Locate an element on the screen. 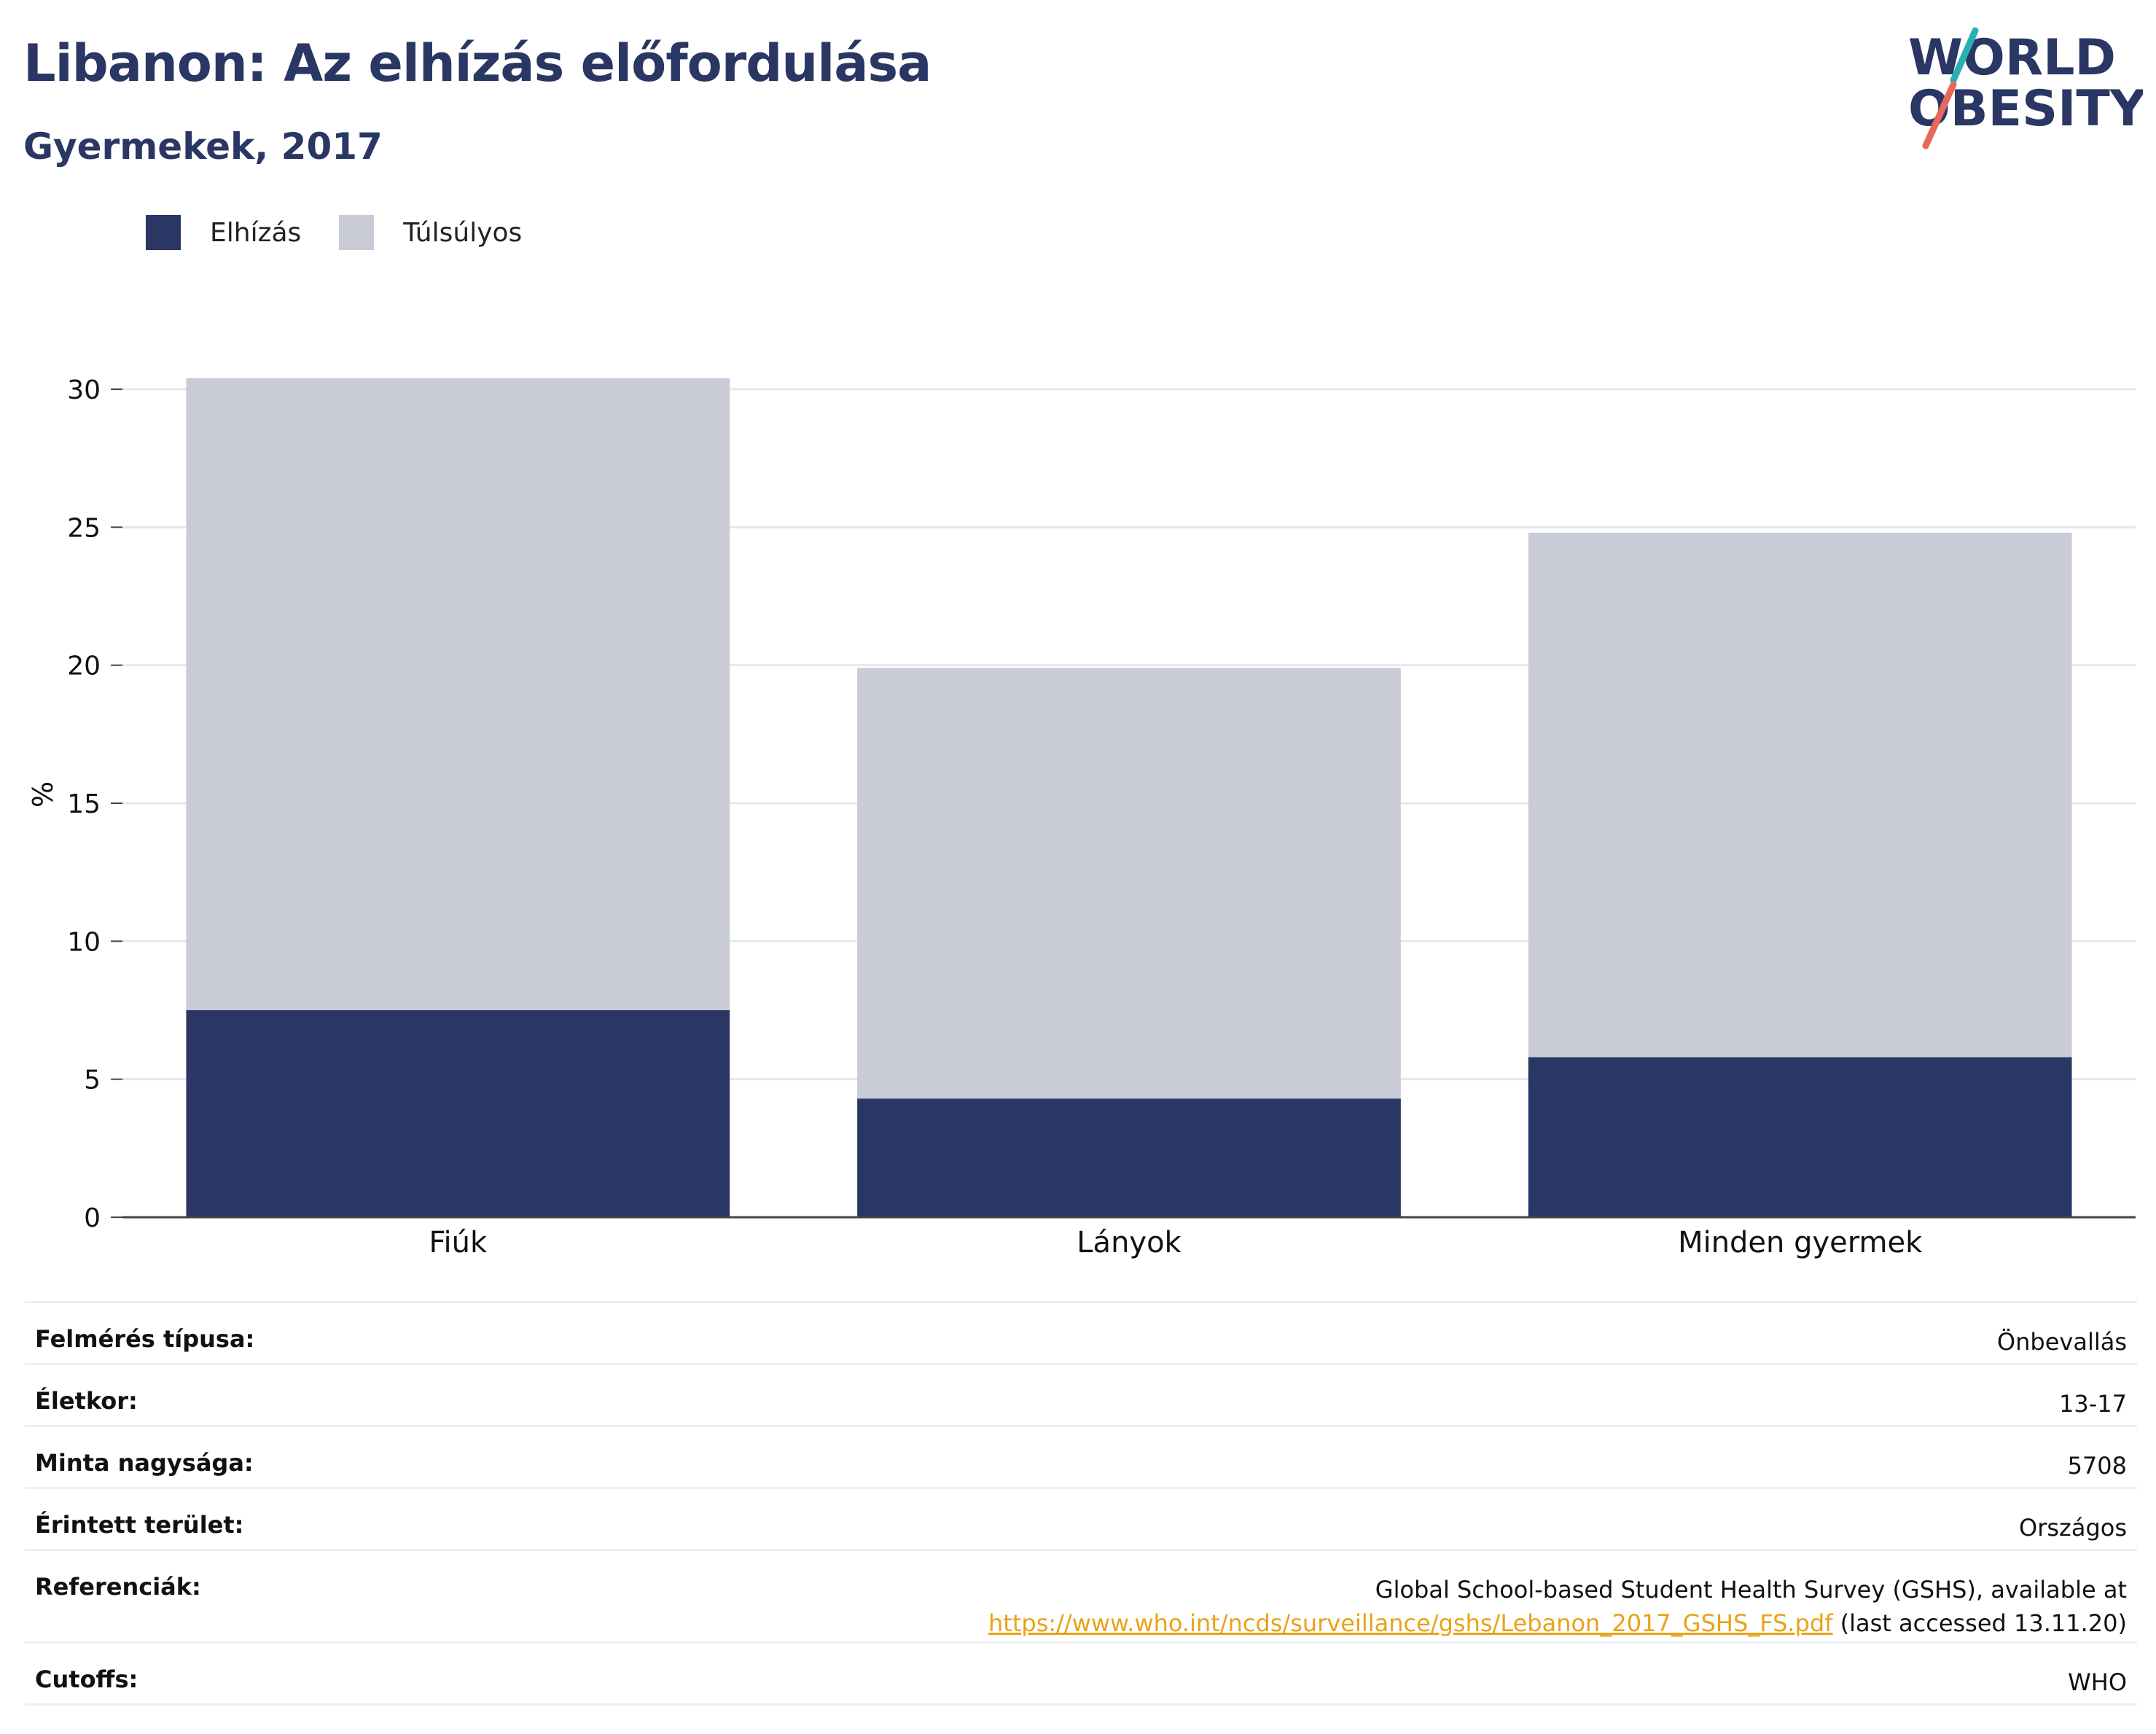  chart-legend: Elhízás Túlsúlyos is located at coordinates (353, 233).